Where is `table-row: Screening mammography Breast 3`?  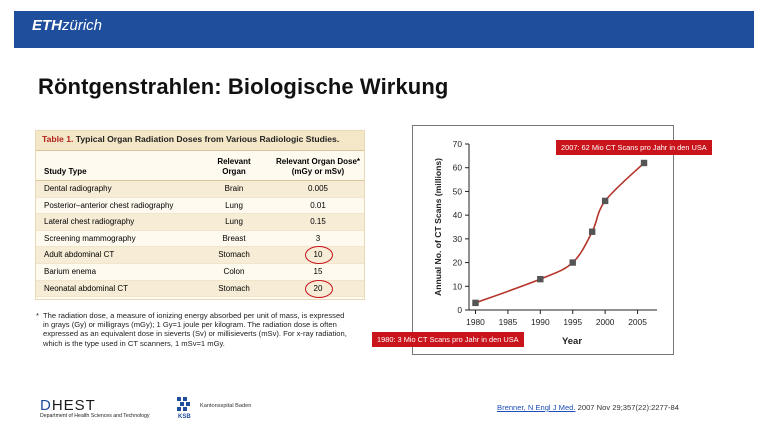
table-row: Screening mammography Breast 3 is located at coordinates (200, 239).